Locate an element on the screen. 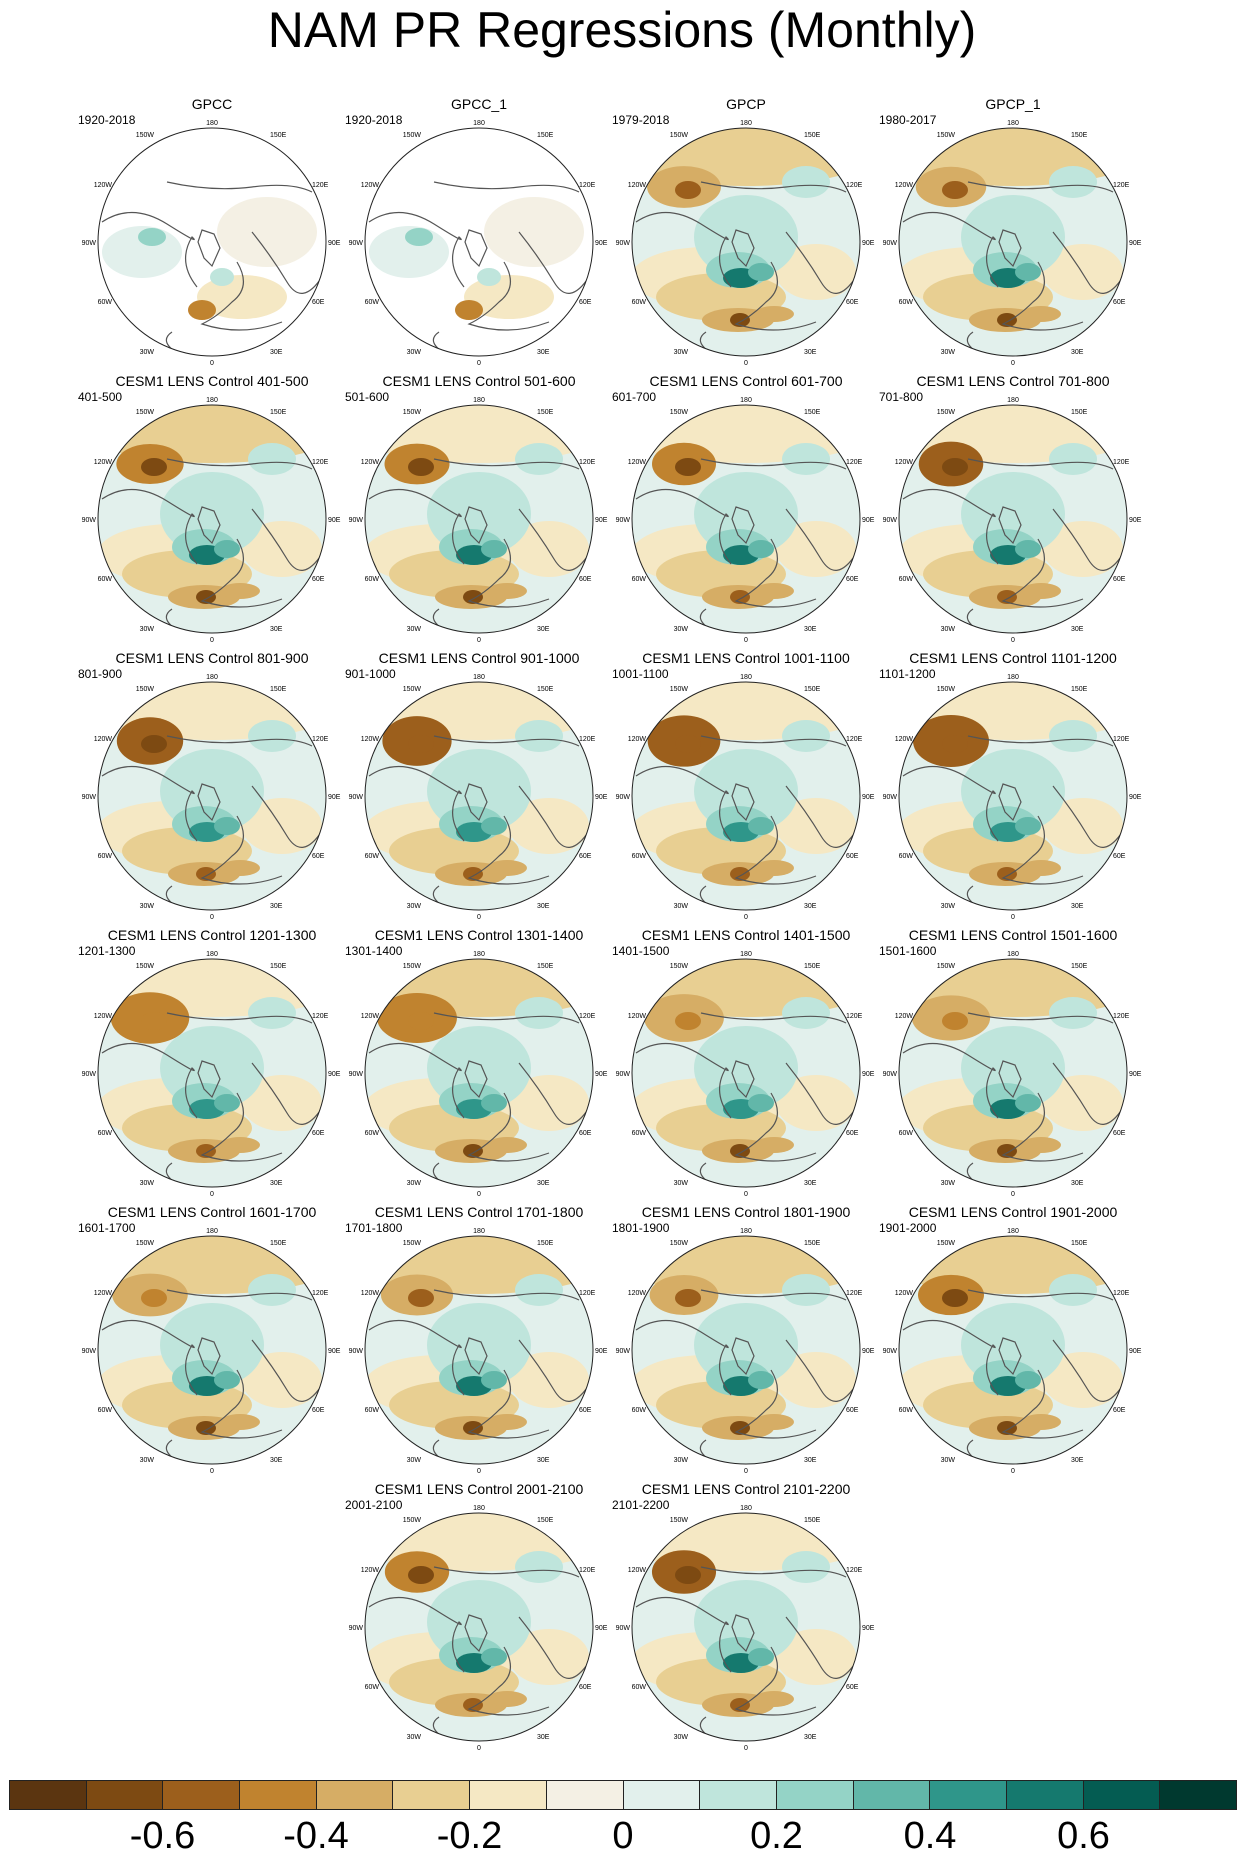  colorbar-tick-label: -0.4 is located at coordinates (316, 1836).